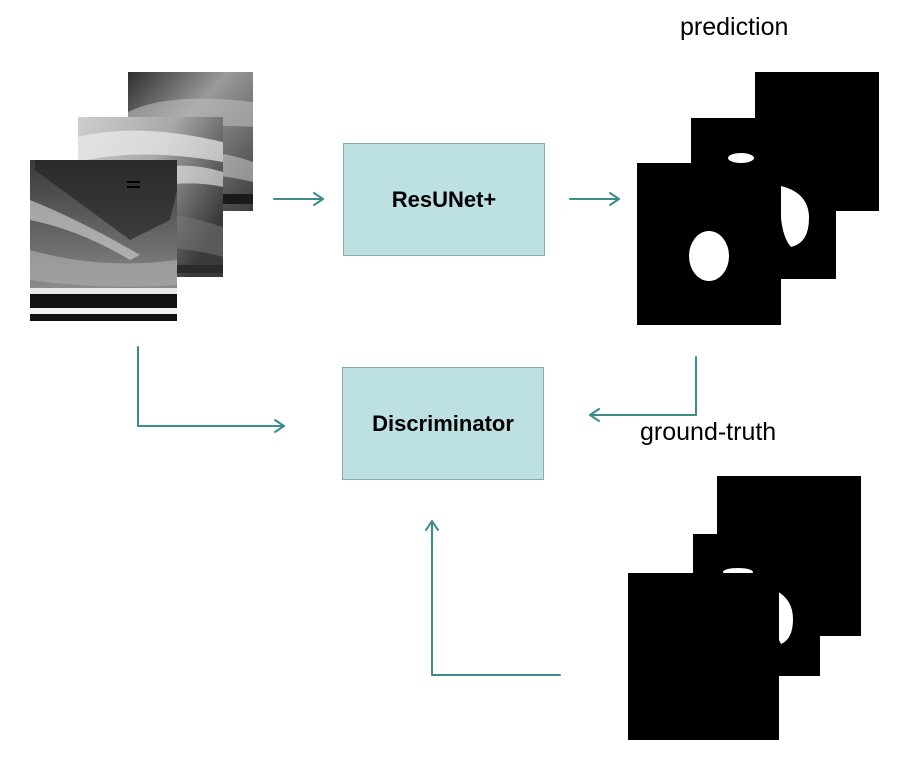 The image size is (915, 761). What do you see at coordinates (703, 656) in the screenshot?
I see `ground-truth-mask-front` at bounding box center [703, 656].